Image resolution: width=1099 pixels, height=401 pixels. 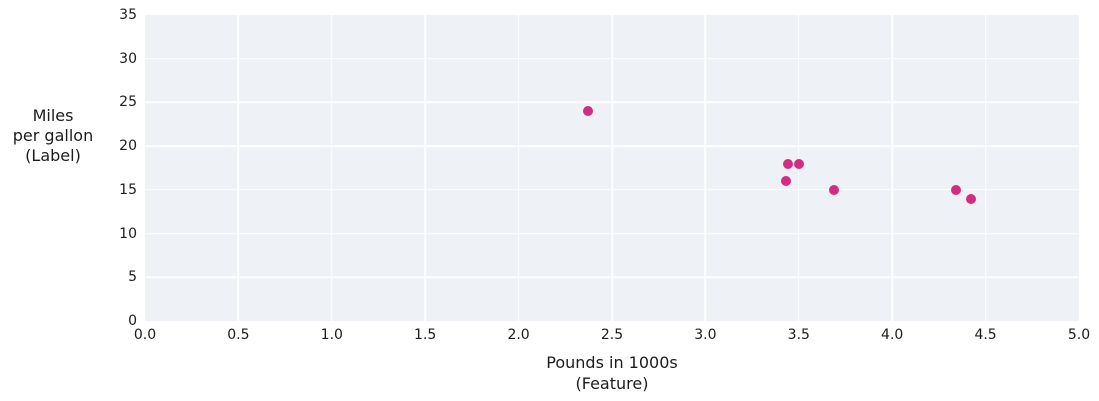 What do you see at coordinates (128, 58) in the screenshot?
I see `y-tick-label: 30` at bounding box center [128, 58].